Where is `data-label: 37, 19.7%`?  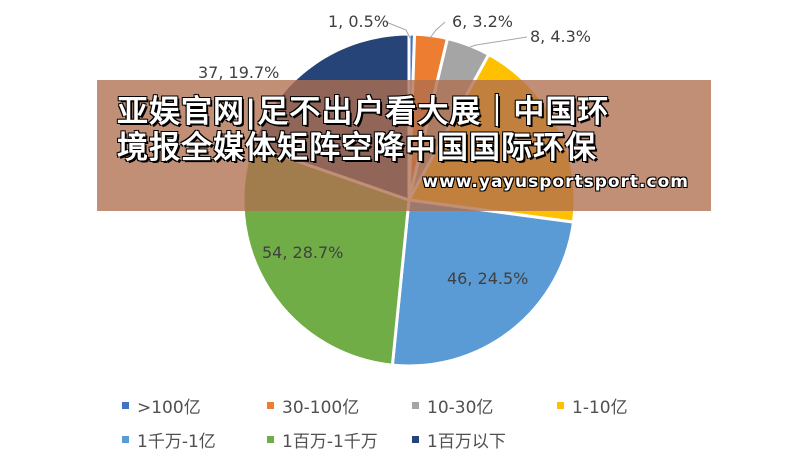
data-label: 37, 19.7% is located at coordinates (238, 72).